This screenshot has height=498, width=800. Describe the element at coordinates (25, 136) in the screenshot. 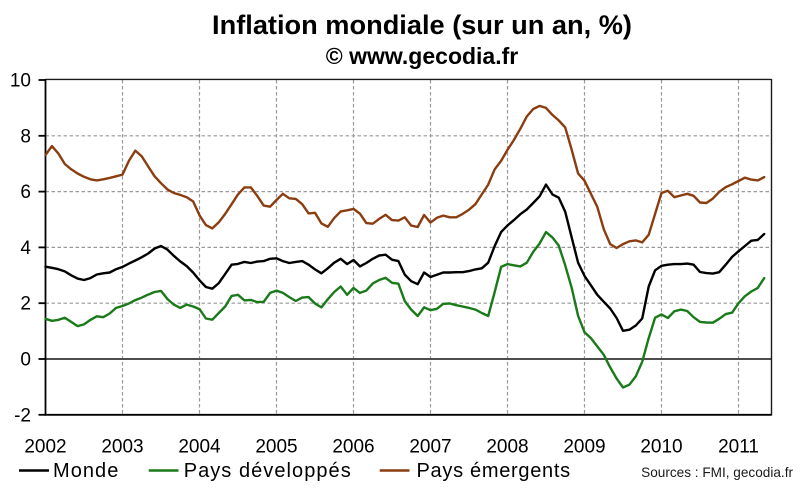

I see `svg-text: 8` at that location.